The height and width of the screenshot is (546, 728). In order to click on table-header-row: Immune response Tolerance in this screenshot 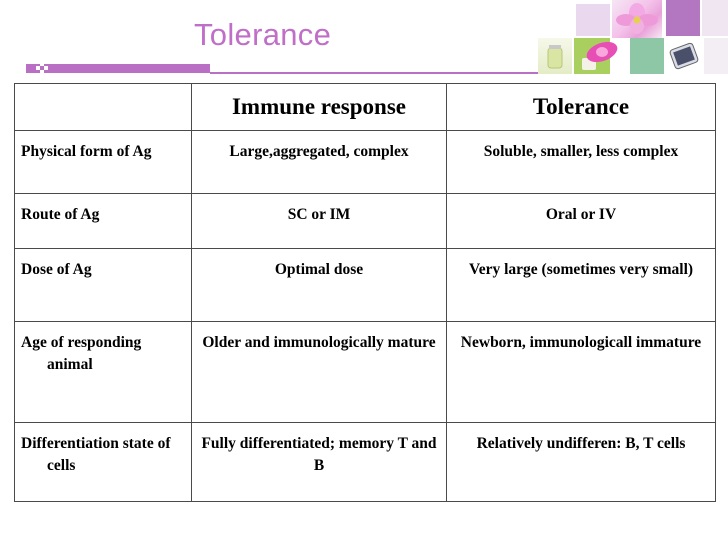, I will do `click(365, 107)`.